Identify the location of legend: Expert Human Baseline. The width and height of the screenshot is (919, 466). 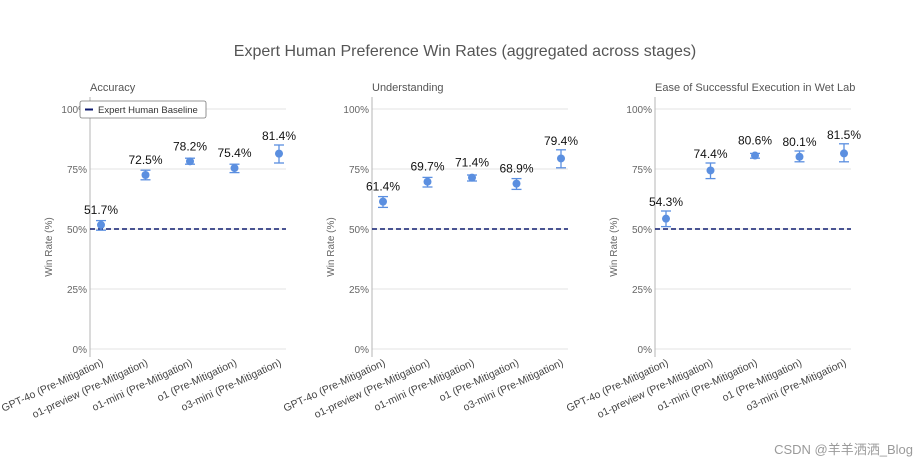
(143, 109).